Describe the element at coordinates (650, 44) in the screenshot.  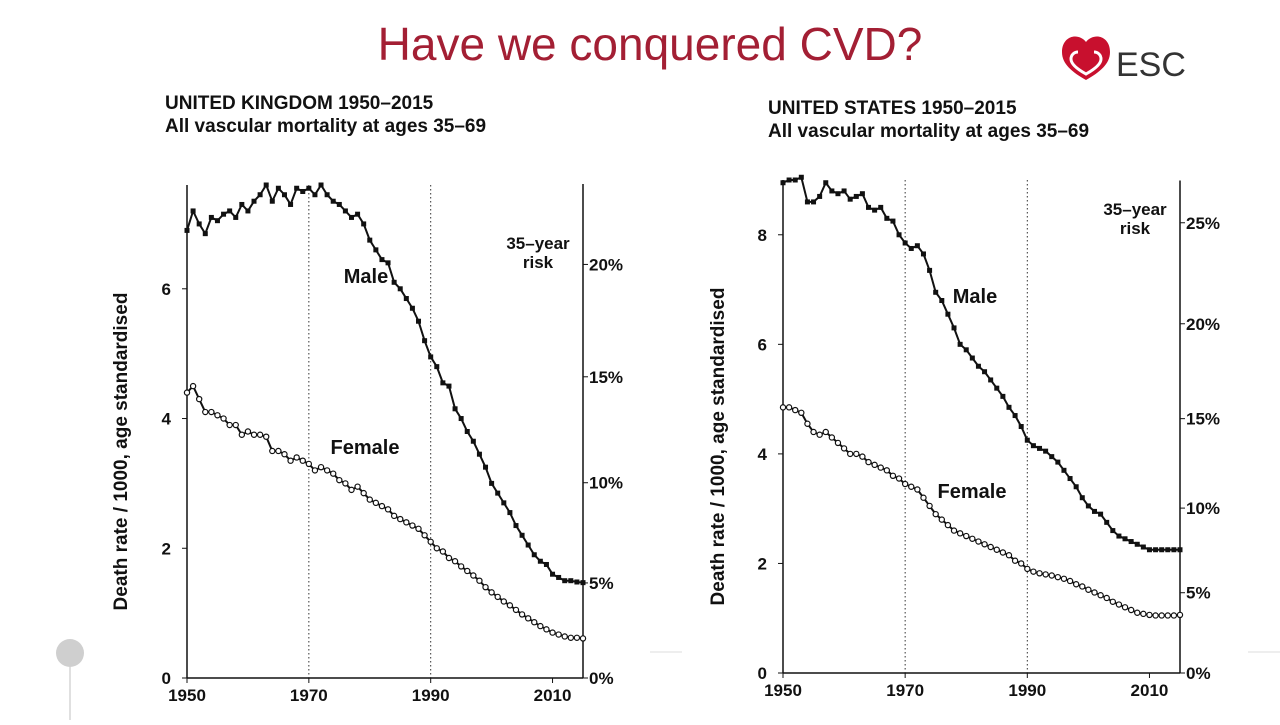
I see `slide-title: Have we conquered CVD?` at that location.